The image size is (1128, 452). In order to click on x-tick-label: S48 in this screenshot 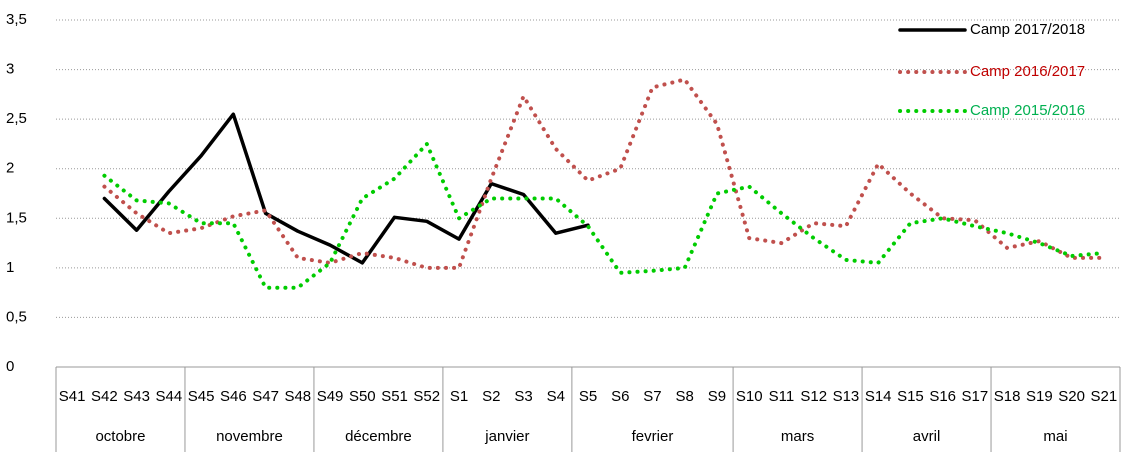, I will do `click(297, 396)`.